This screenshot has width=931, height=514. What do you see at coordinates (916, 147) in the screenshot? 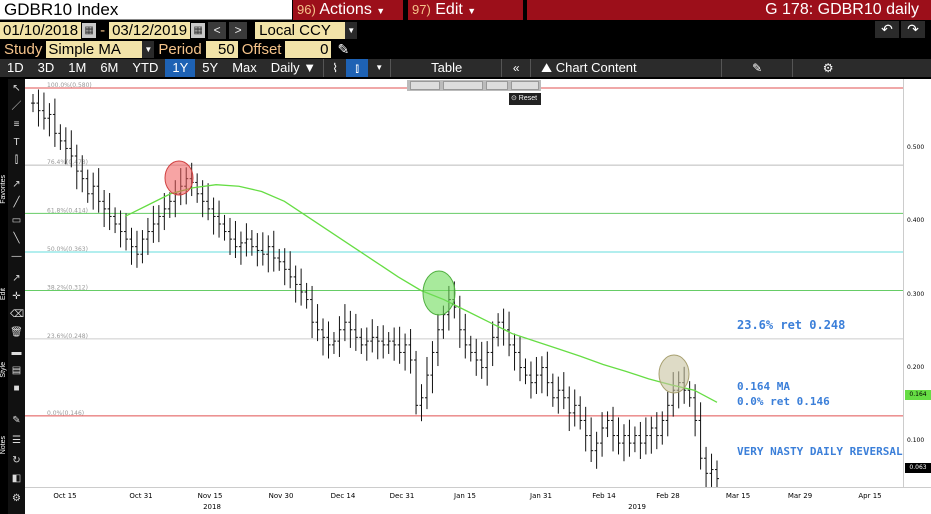
I see `y-tick-label: 0.500` at bounding box center [916, 147].